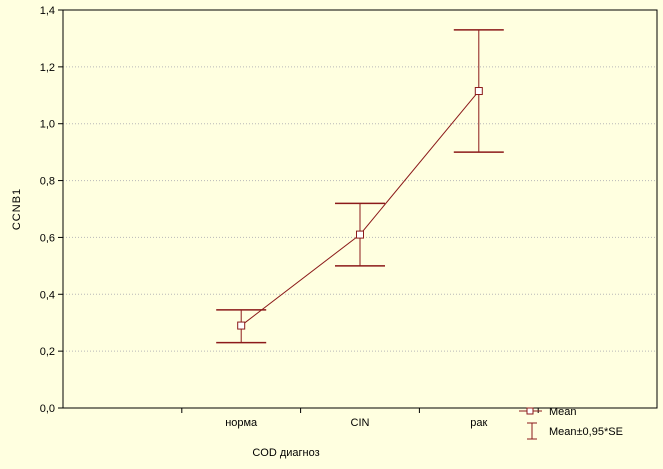 This screenshot has height=469, width=663. What do you see at coordinates (47, 68) in the screenshot?
I see `y-tick-label: 1,2` at bounding box center [47, 68].